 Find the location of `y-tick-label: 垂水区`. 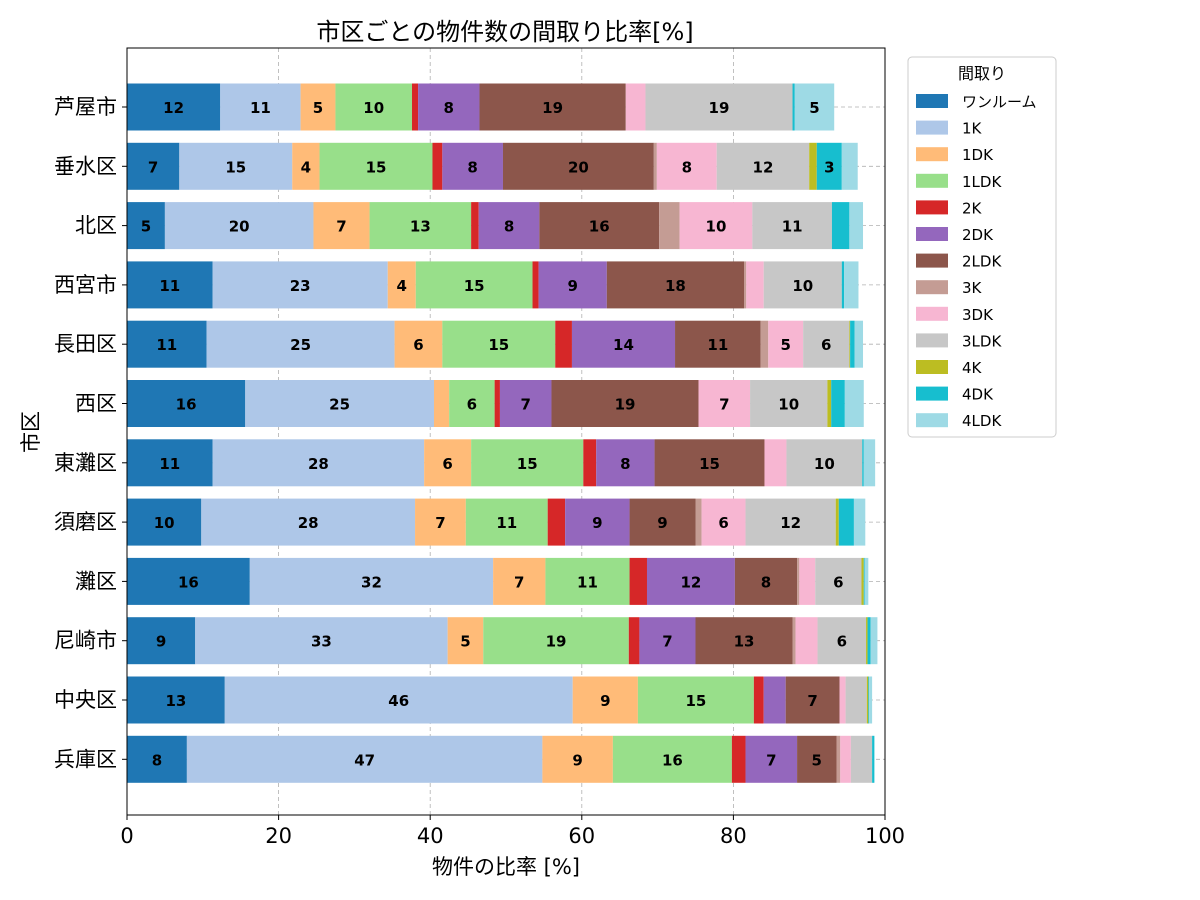

y-tick-label: 垂水区 is located at coordinates (85, 166).